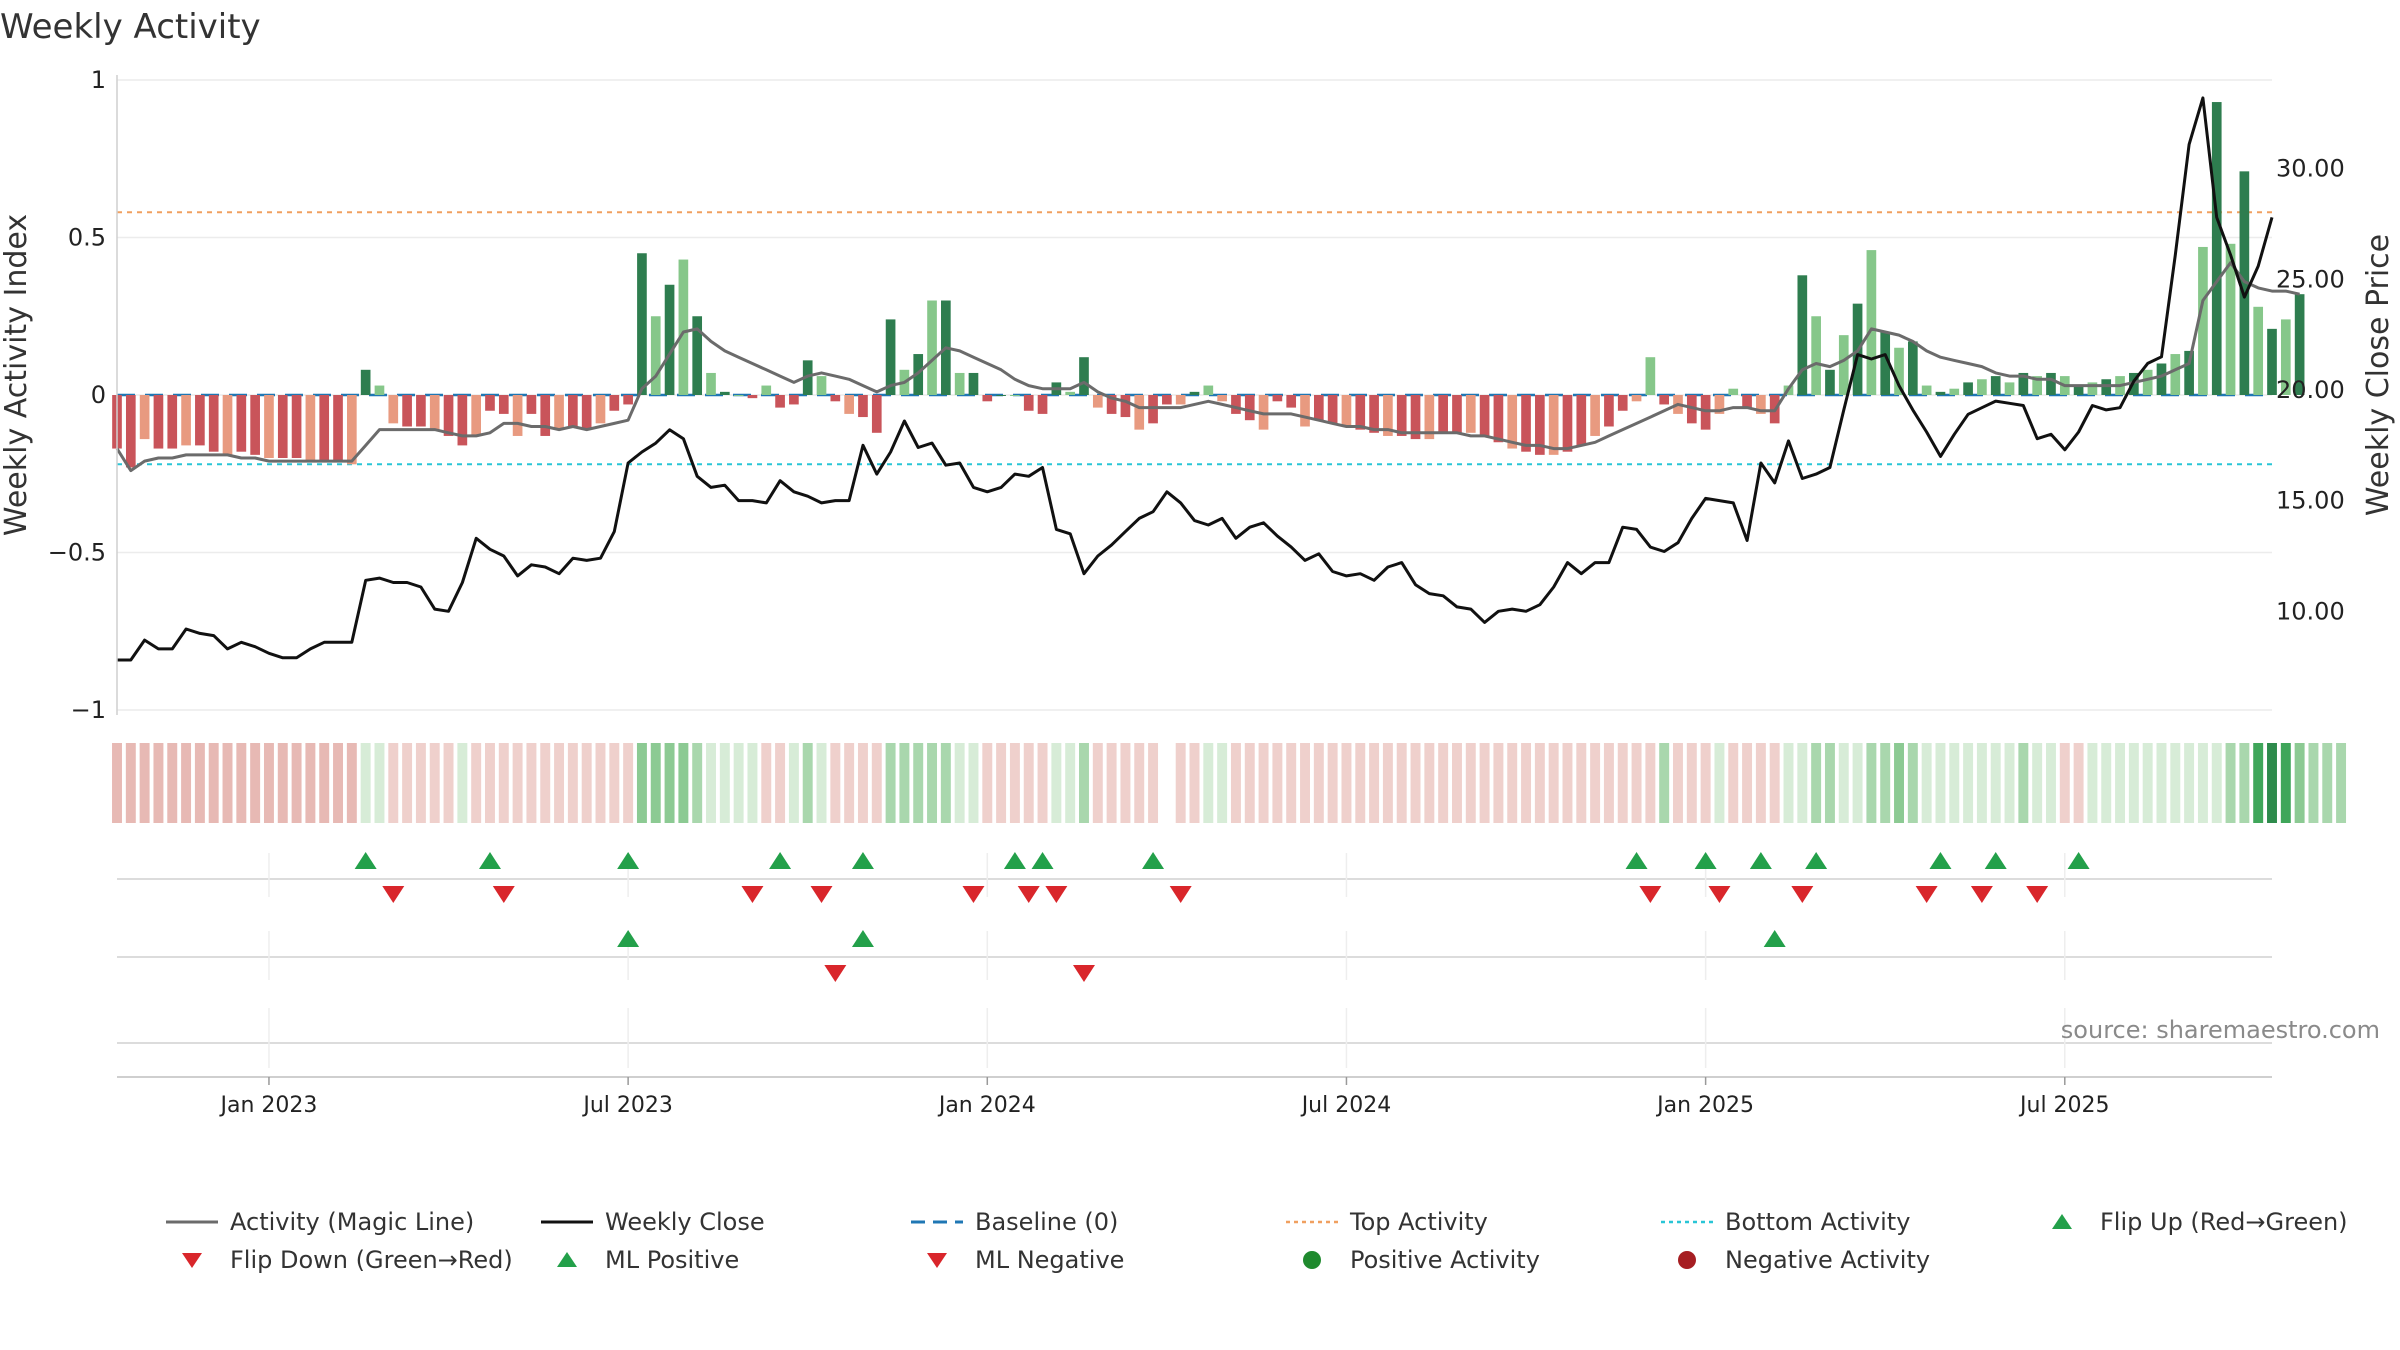  Describe the element at coordinates (192, 1222) in the screenshot. I see `legend-symbol-magic` at that location.